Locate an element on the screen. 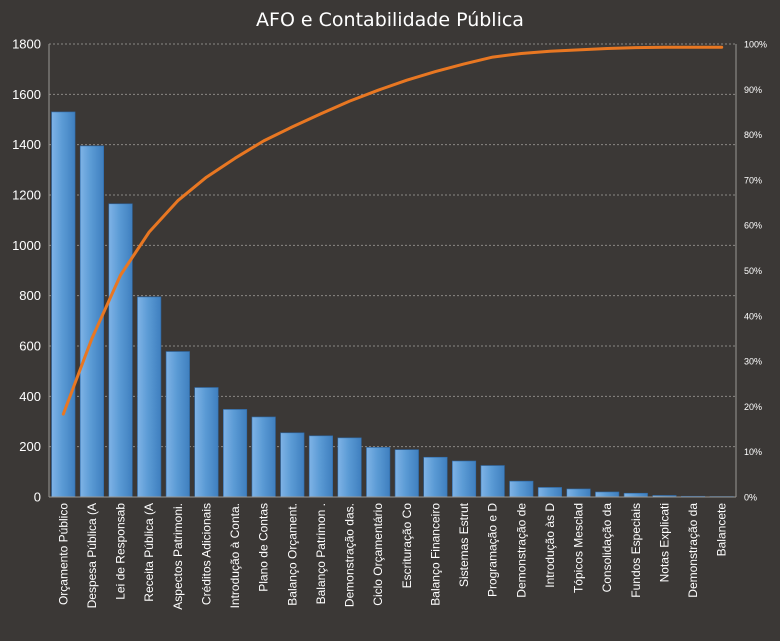 The width and height of the screenshot is (780, 641). y-left-tick-label: 1800 is located at coordinates (26, 44).